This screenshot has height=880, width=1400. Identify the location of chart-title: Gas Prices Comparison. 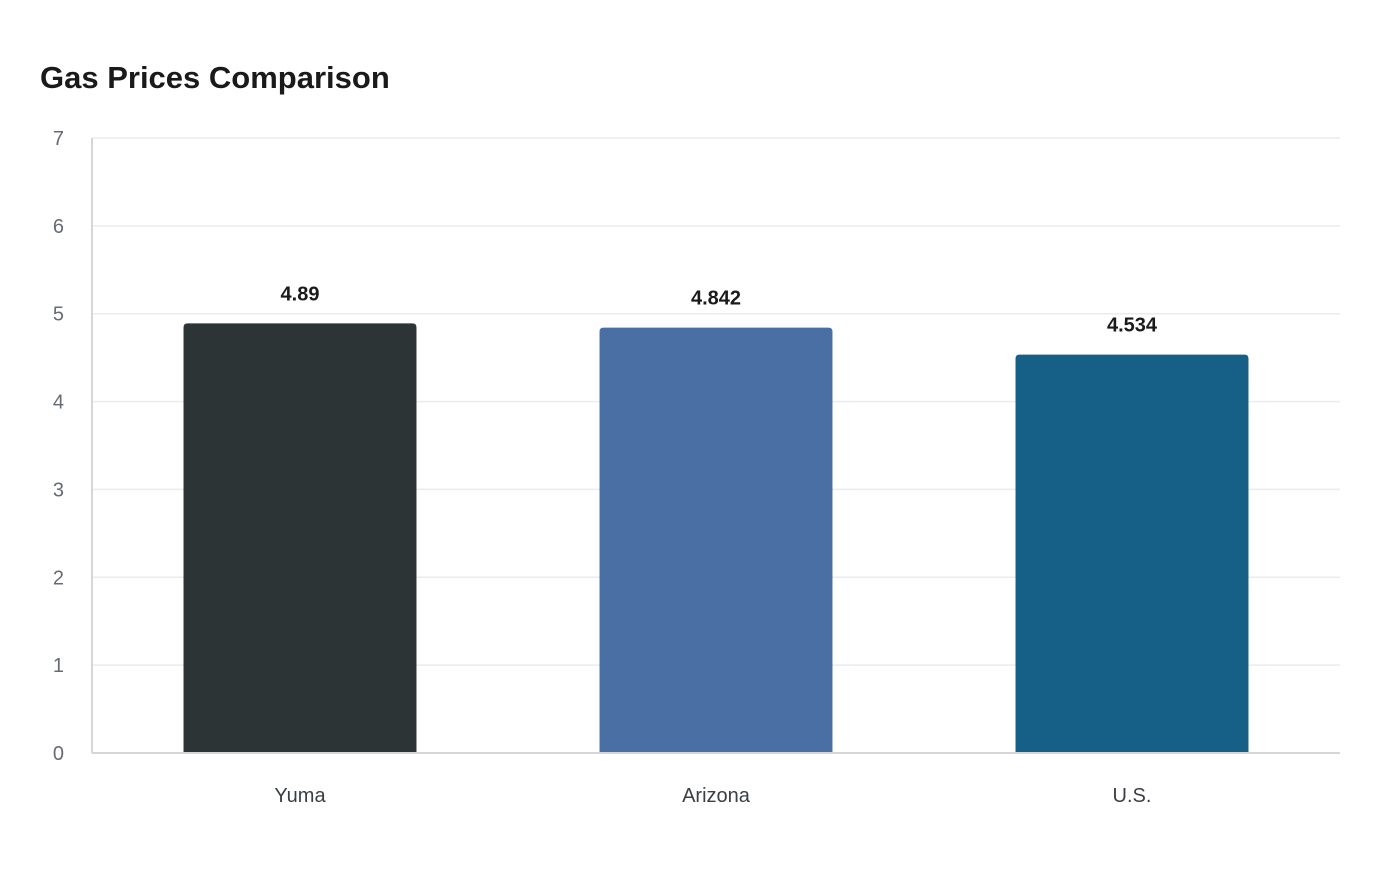
(215, 77).